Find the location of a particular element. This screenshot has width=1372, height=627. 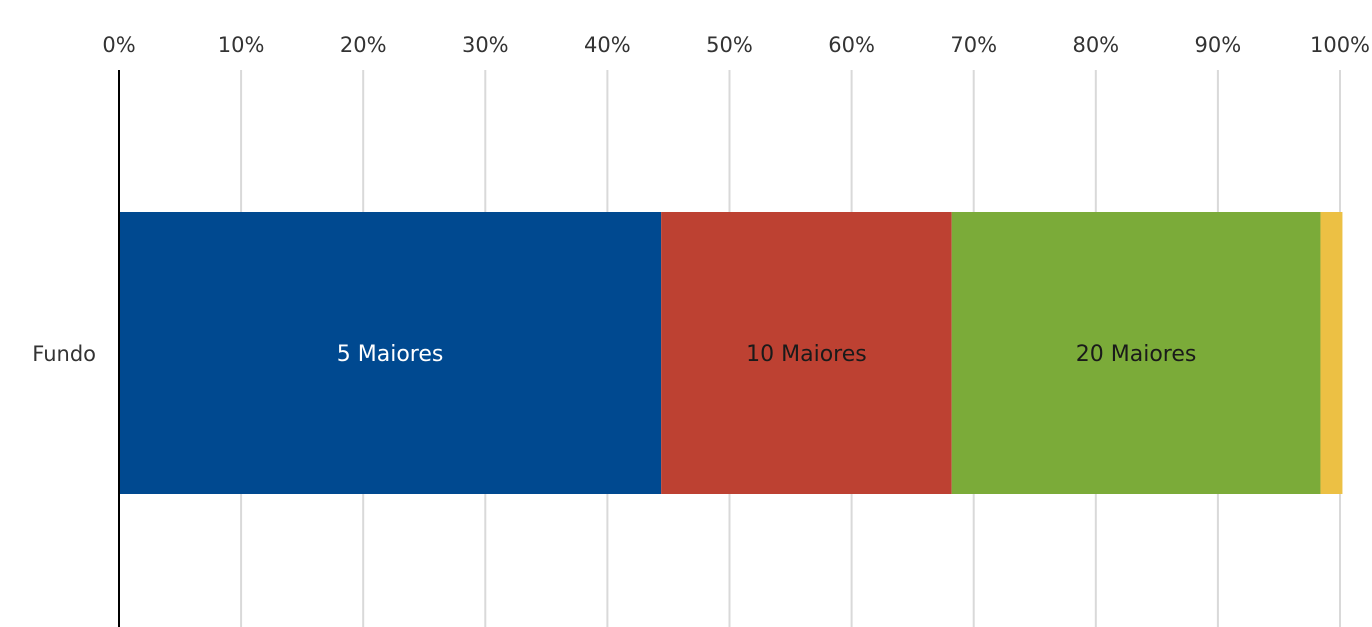

x-tick-label-20: 20% is located at coordinates (363, 45).